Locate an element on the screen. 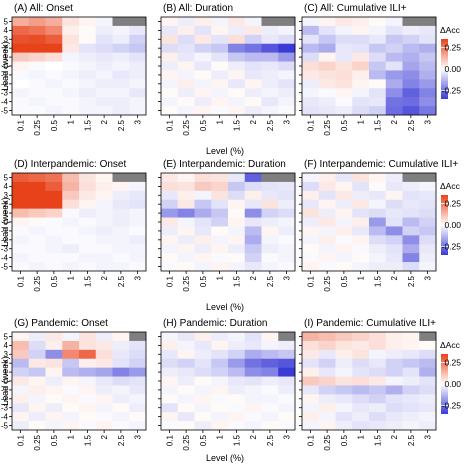 Image resolution: width=474 pixels, height=464 pixels. legend-tick-label: 0.00 is located at coordinates (452, 69).